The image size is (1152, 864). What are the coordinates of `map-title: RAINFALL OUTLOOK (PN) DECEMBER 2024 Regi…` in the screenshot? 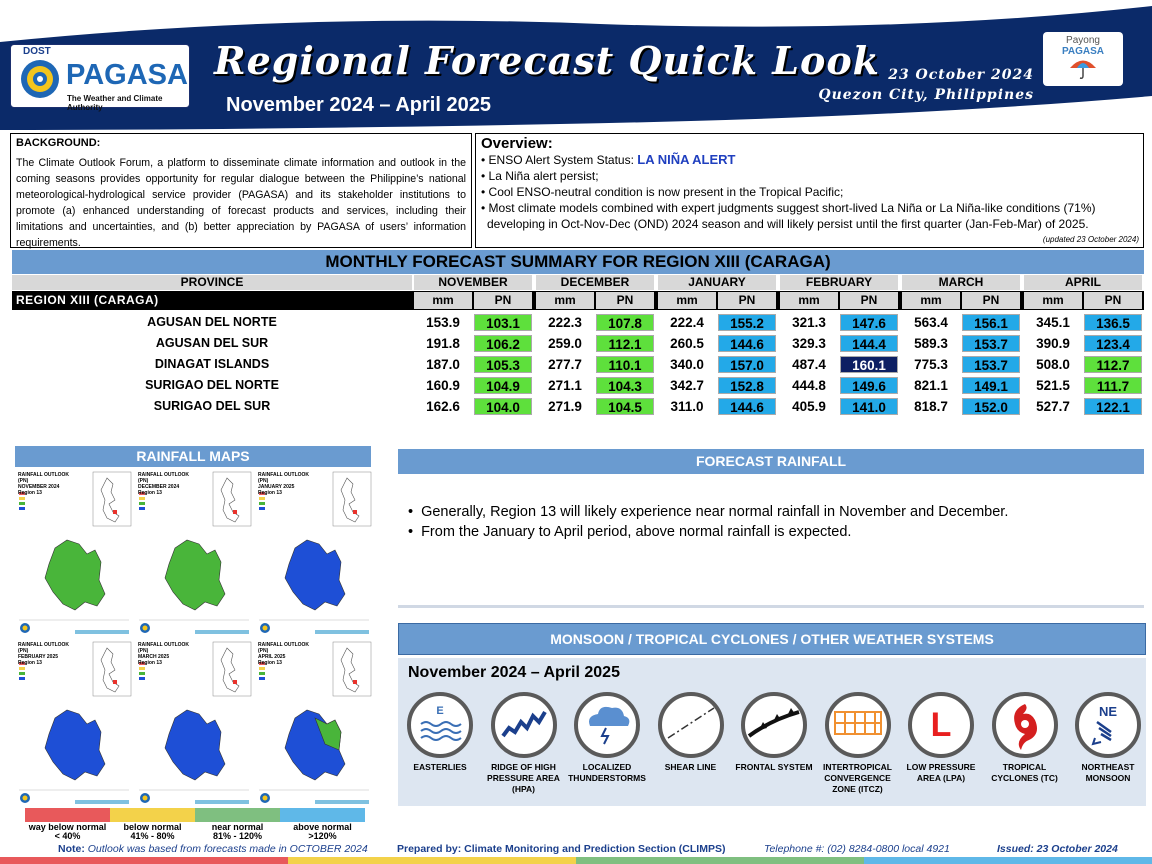 It's located at (164, 484).